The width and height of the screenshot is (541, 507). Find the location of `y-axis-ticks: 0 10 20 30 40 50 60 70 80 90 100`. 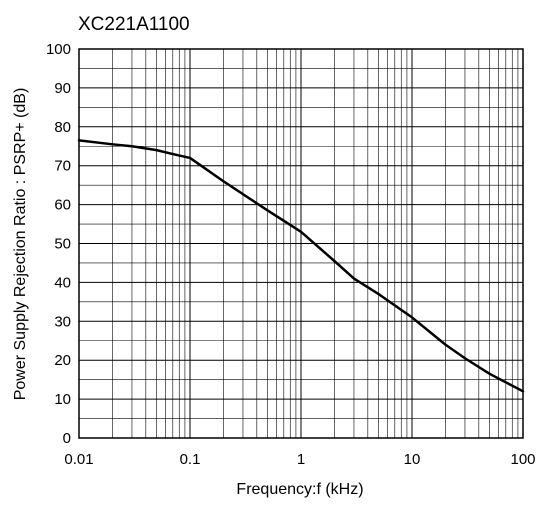

y-axis-ticks: 0 10 20 30 40 50 60 70 80 90 100 is located at coordinates (58, 244).